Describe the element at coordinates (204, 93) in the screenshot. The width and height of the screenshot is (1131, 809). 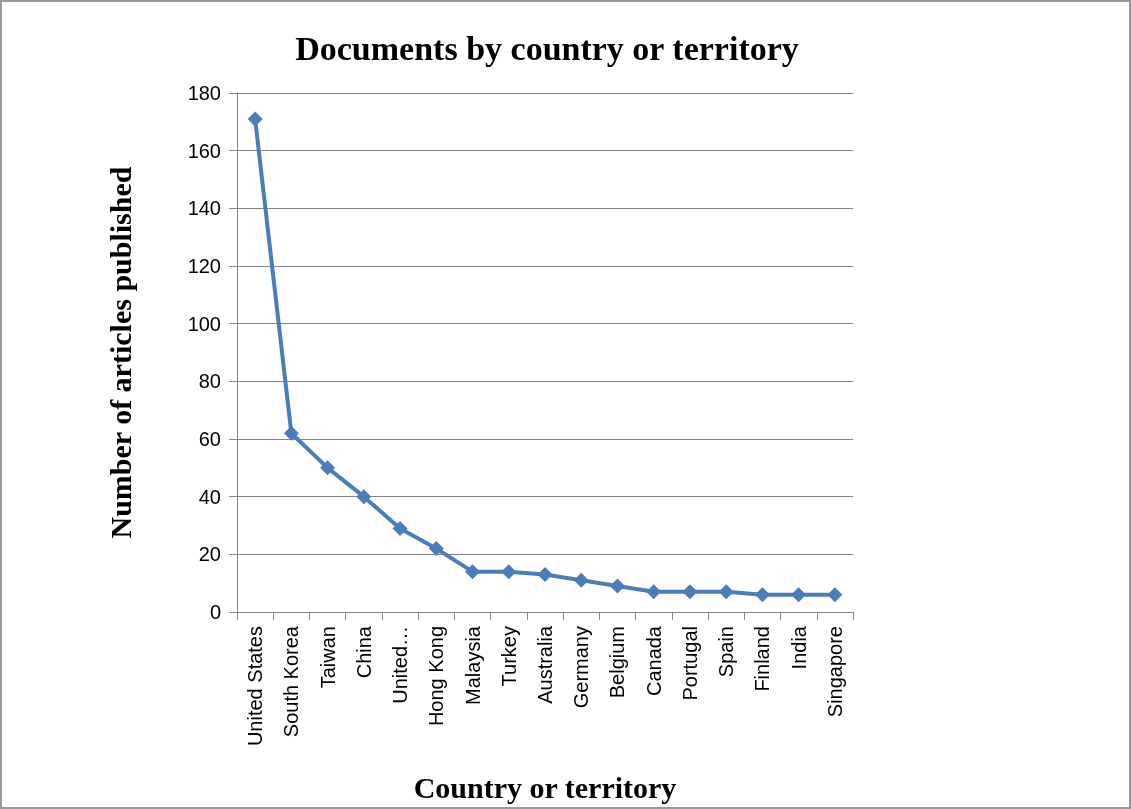
I see `y-tick-label: 180` at that location.